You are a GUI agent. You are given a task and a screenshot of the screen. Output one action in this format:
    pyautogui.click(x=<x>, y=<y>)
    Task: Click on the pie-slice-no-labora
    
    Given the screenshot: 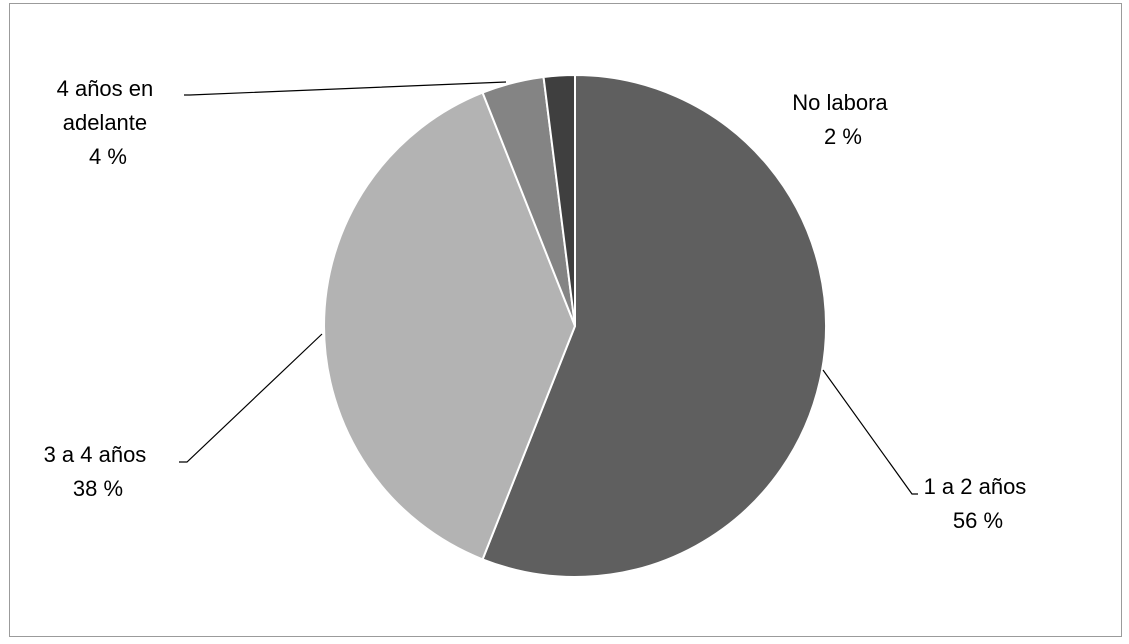 What is the action you would take?
    pyautogui.click(x=559, y=200)
    